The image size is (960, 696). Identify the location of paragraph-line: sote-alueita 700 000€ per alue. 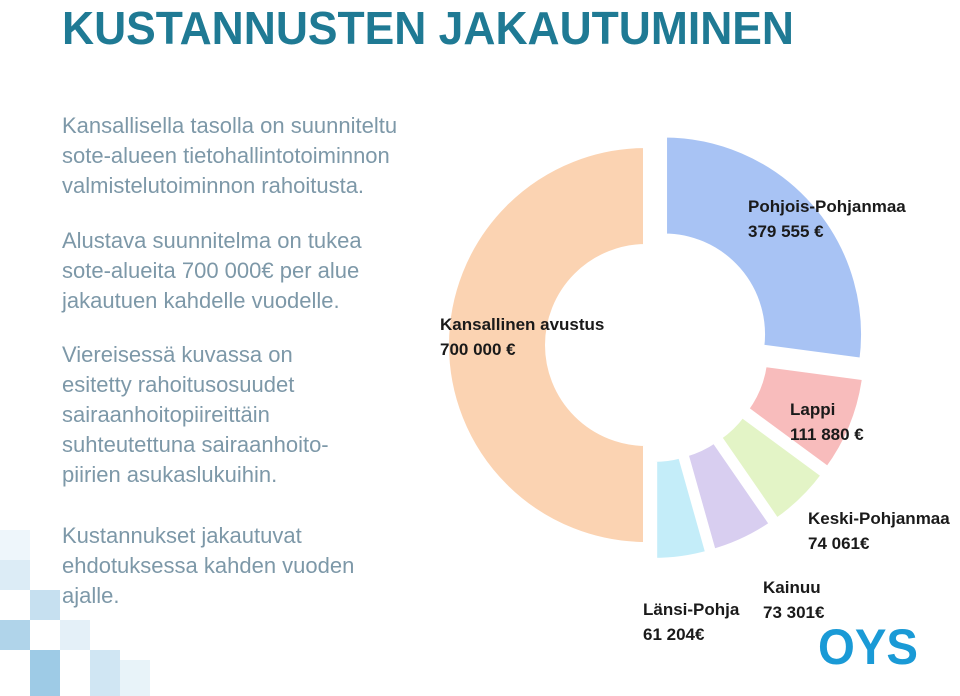
(210, 270).